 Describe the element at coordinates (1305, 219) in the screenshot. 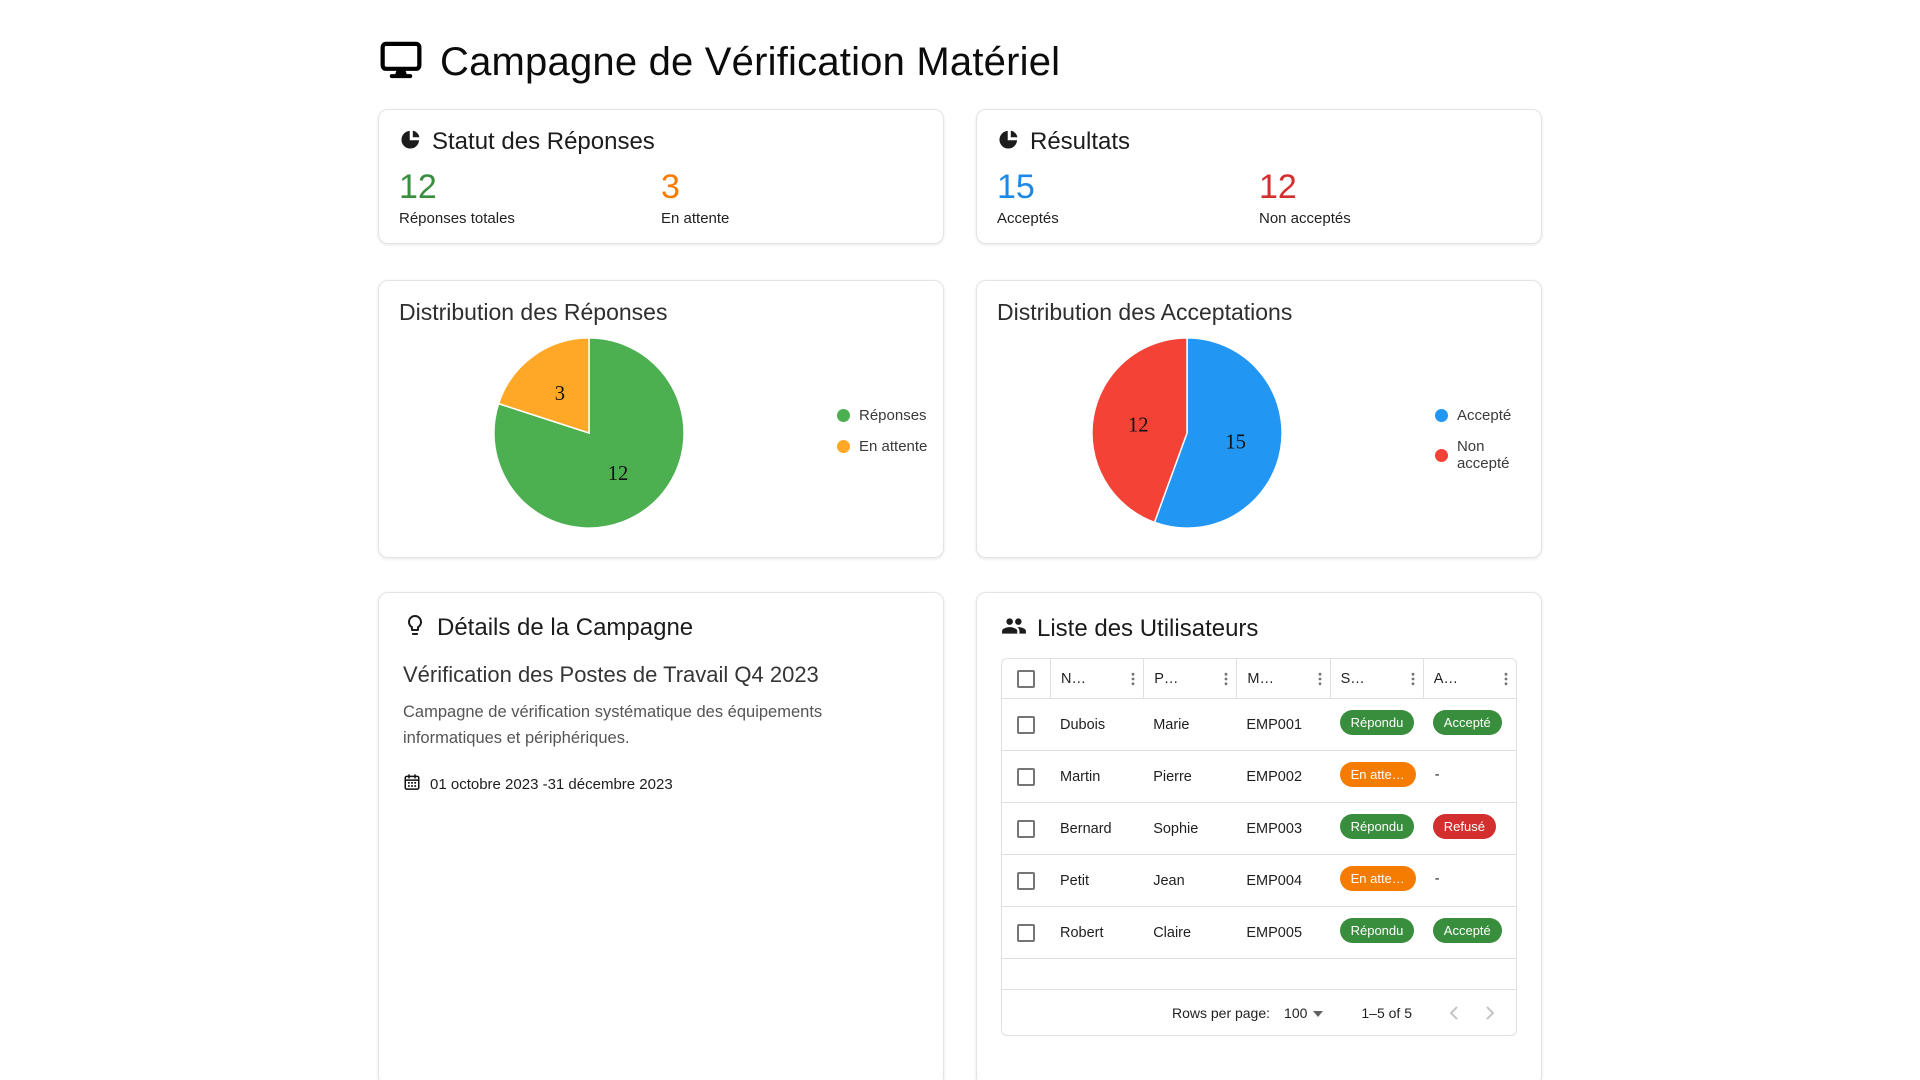

I see `stat-label: Non acceptés` at that location.